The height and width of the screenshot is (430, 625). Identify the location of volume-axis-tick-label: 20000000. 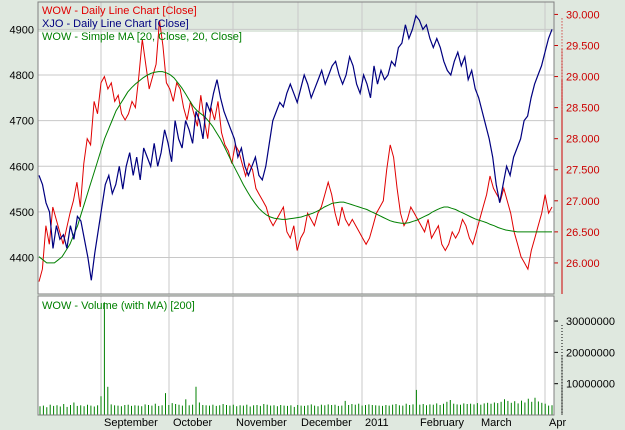
(590, 353).